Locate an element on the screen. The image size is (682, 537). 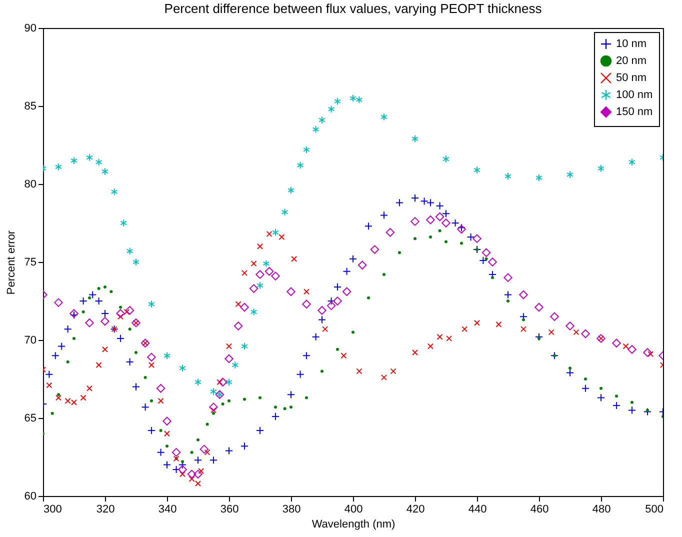
x-tick-label: 300 is located at coordinates (53, 510).